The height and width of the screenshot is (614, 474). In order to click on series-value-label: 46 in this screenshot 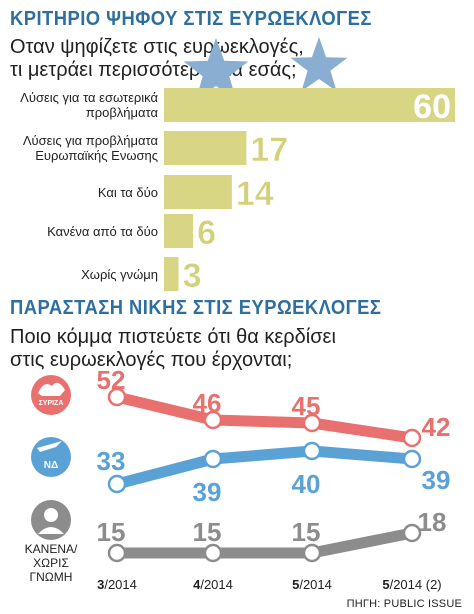, I will do `click(207, 403)`.